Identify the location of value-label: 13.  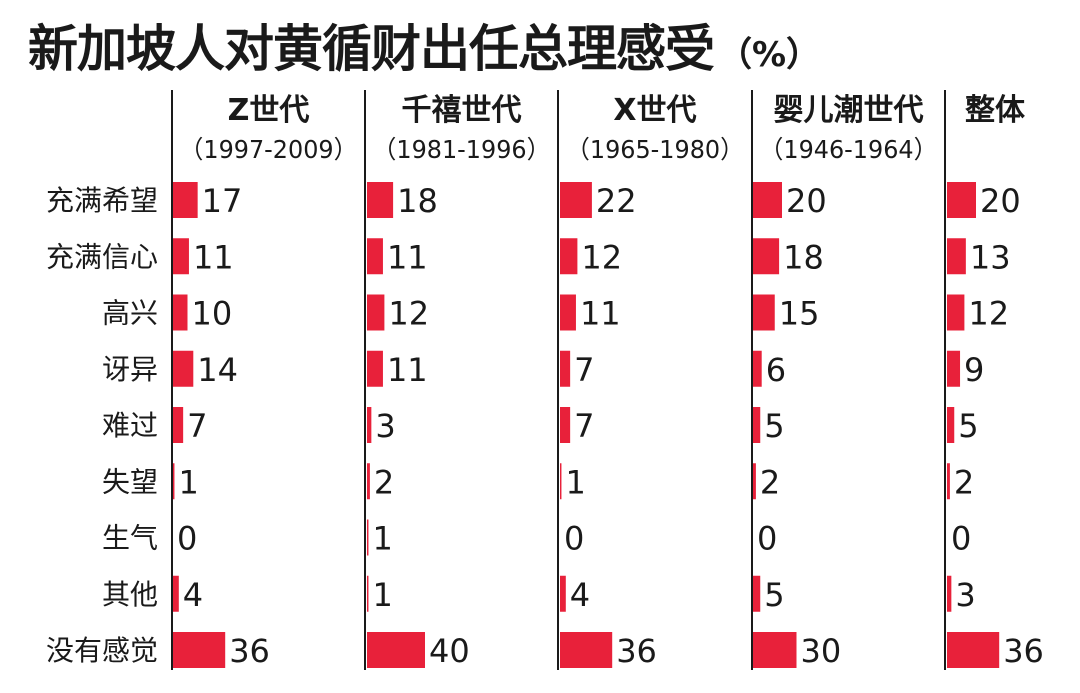
(990, 257).